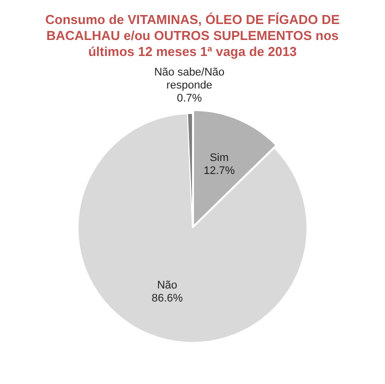 The image size is (385, 384). What do you see at coordinates (167, 285) in the screenshot?
I see `slice-label: Não` at bounding box center [167, 285].